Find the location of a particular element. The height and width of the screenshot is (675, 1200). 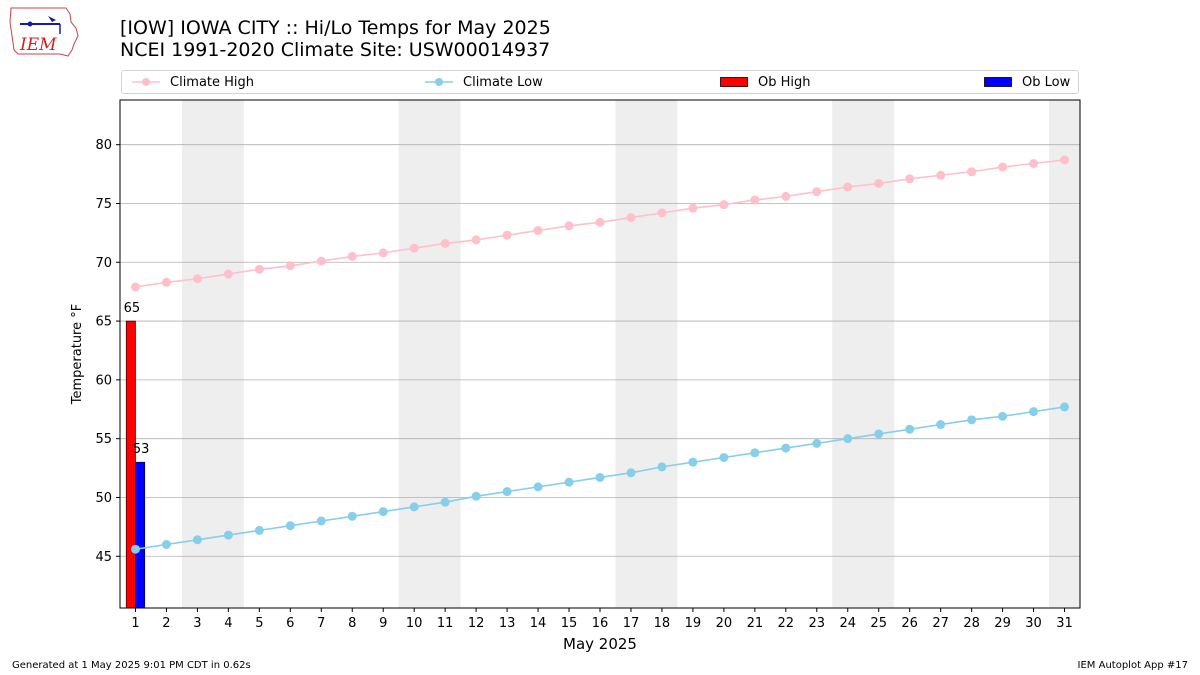

app-note: IEM Autoplot App #17 is located at coordinates (1132, 665).